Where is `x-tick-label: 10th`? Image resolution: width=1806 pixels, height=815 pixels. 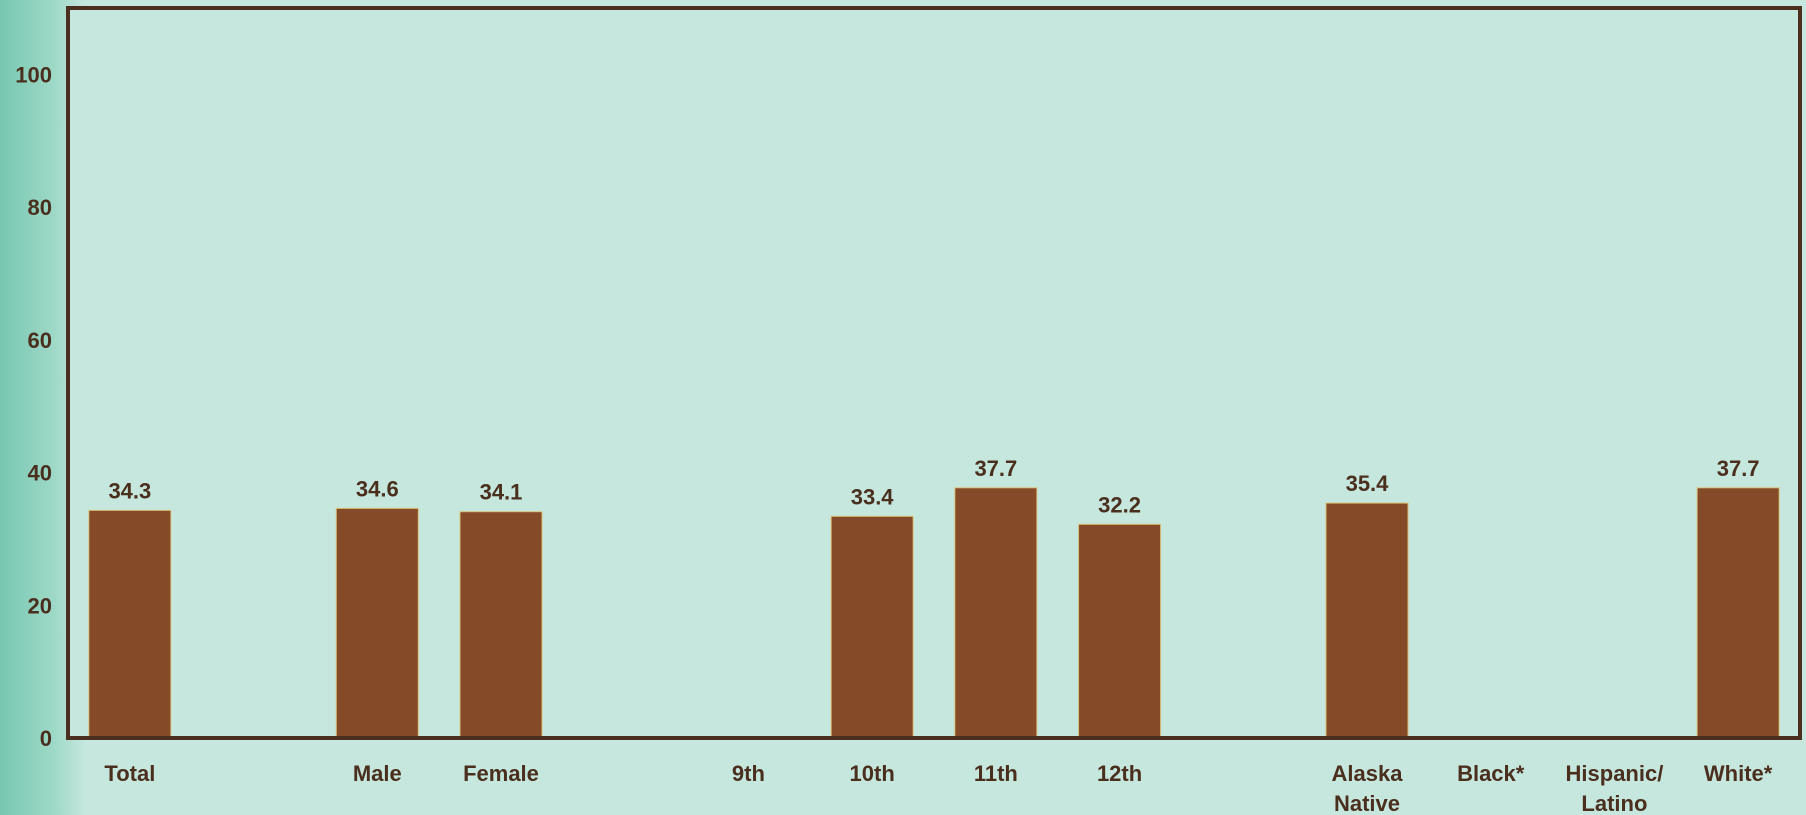 x-tick-label: 10th is located at coordinates (872, 773).